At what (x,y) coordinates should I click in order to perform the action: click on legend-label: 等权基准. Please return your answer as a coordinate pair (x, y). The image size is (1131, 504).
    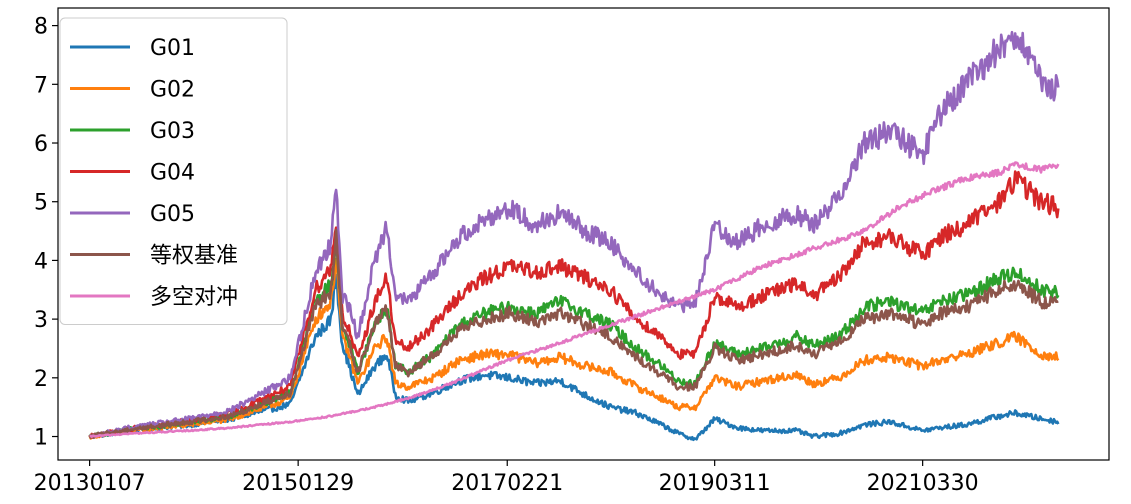
    Looking at the image, I should click on (194, 256).